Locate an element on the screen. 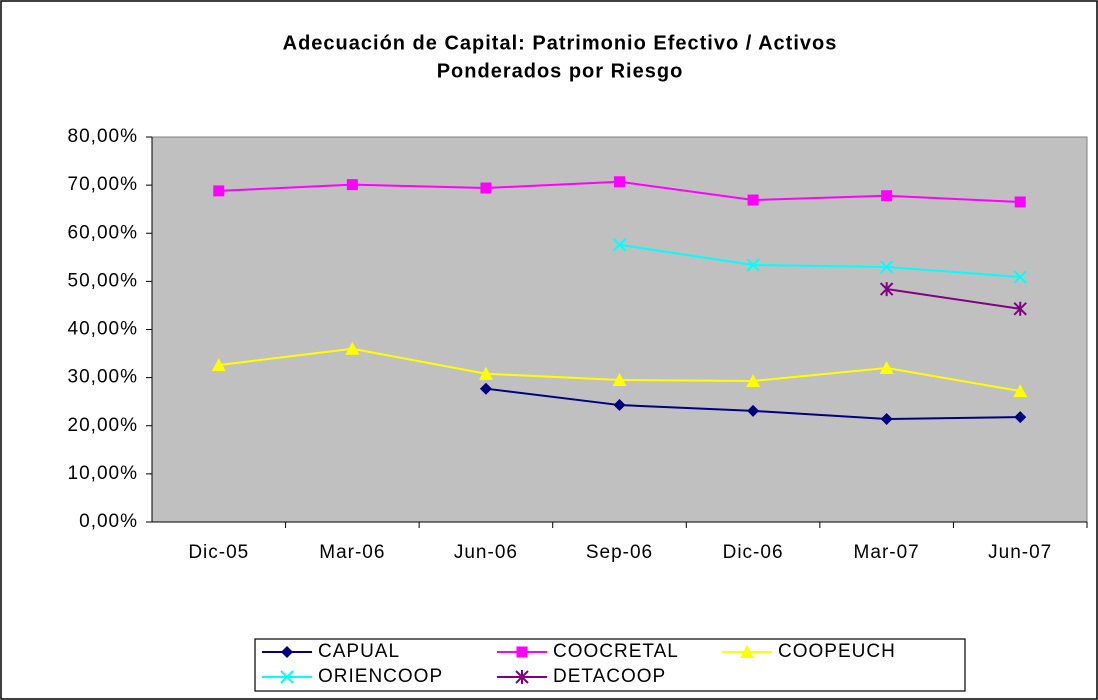 This screenshot has height=700, width=1098. x-tick-label: Sep-06 is located at coordinates (619, 552).